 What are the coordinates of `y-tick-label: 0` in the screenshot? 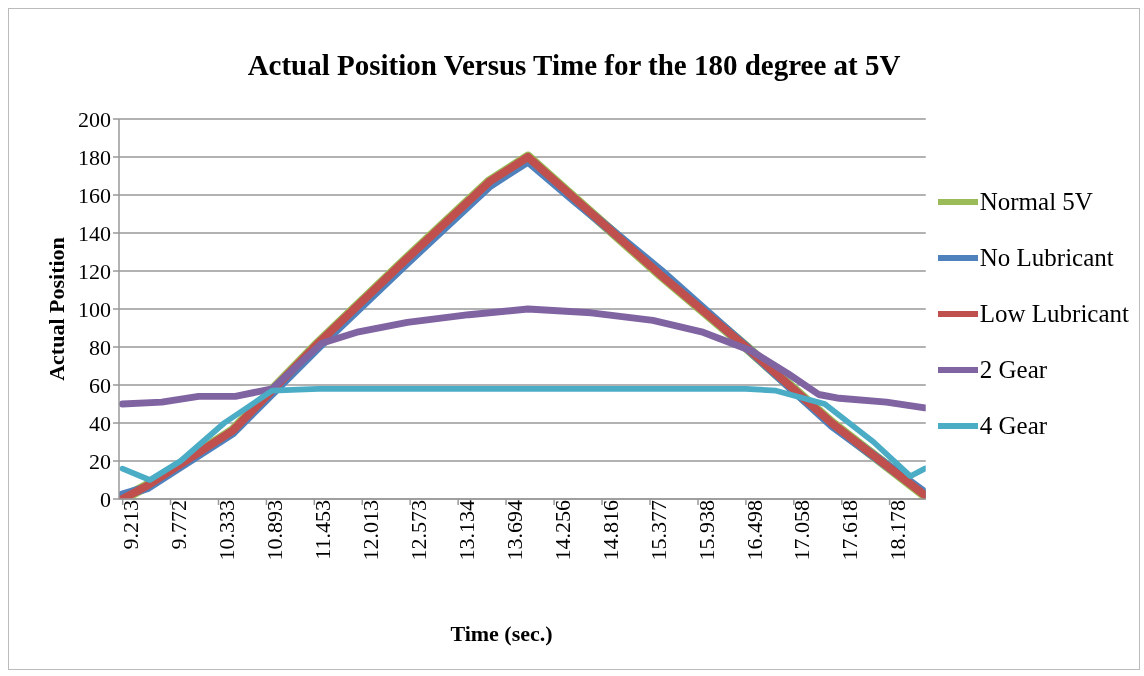 It's located at (105, 499).